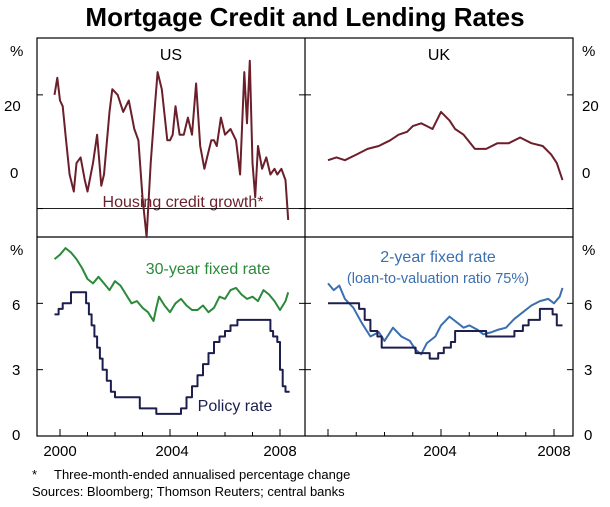 The image size is (610, 507). I want to click on y-tick-top-right-0: 0, so click(586, 173).